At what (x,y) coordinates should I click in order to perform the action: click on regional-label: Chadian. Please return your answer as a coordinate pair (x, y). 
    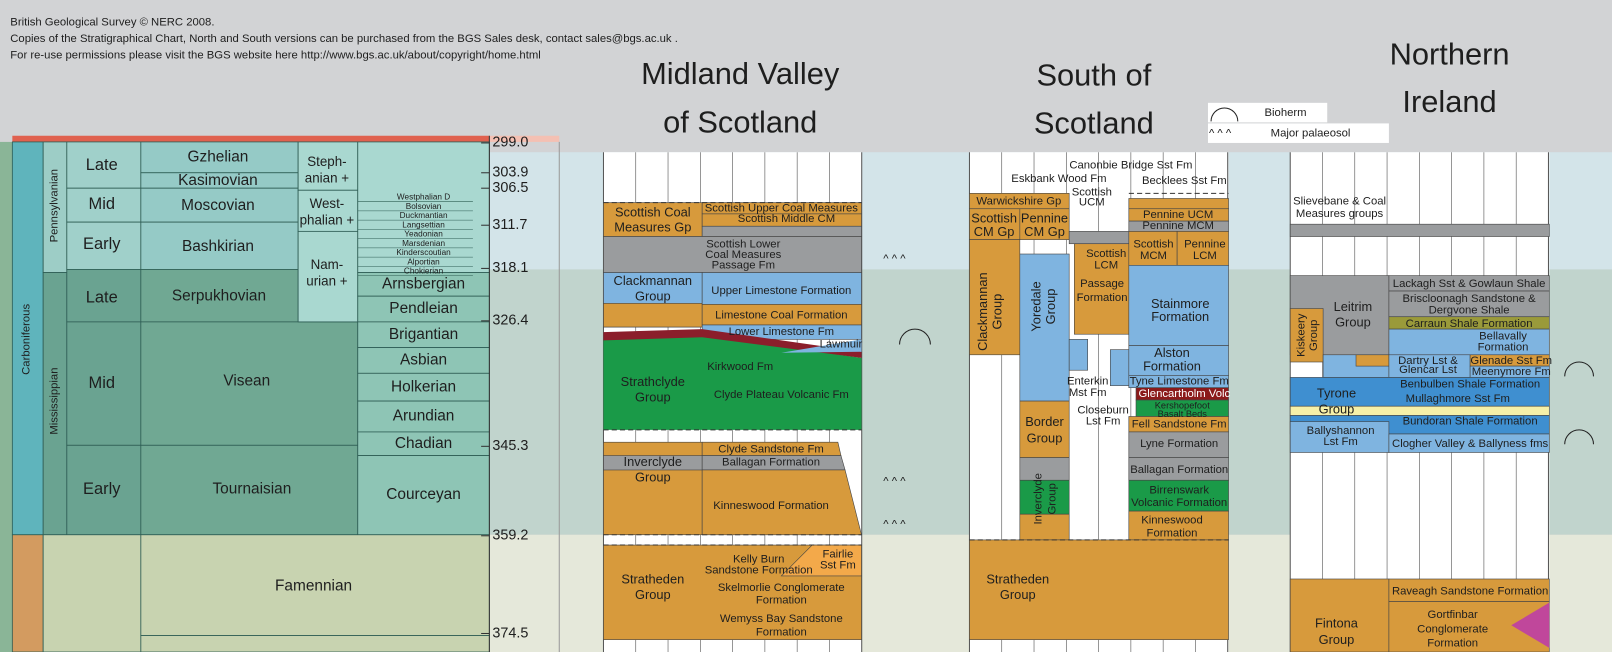
    Looking at the image, I should click on (423, 443).